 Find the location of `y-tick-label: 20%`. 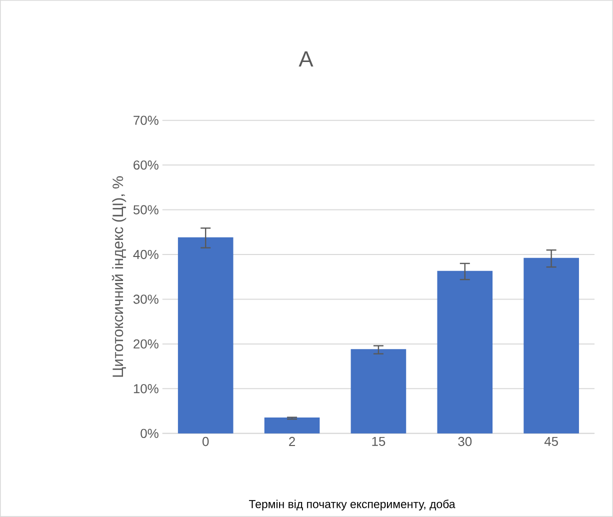

y-tick-label: 20% is located at coordinates (146, 344).